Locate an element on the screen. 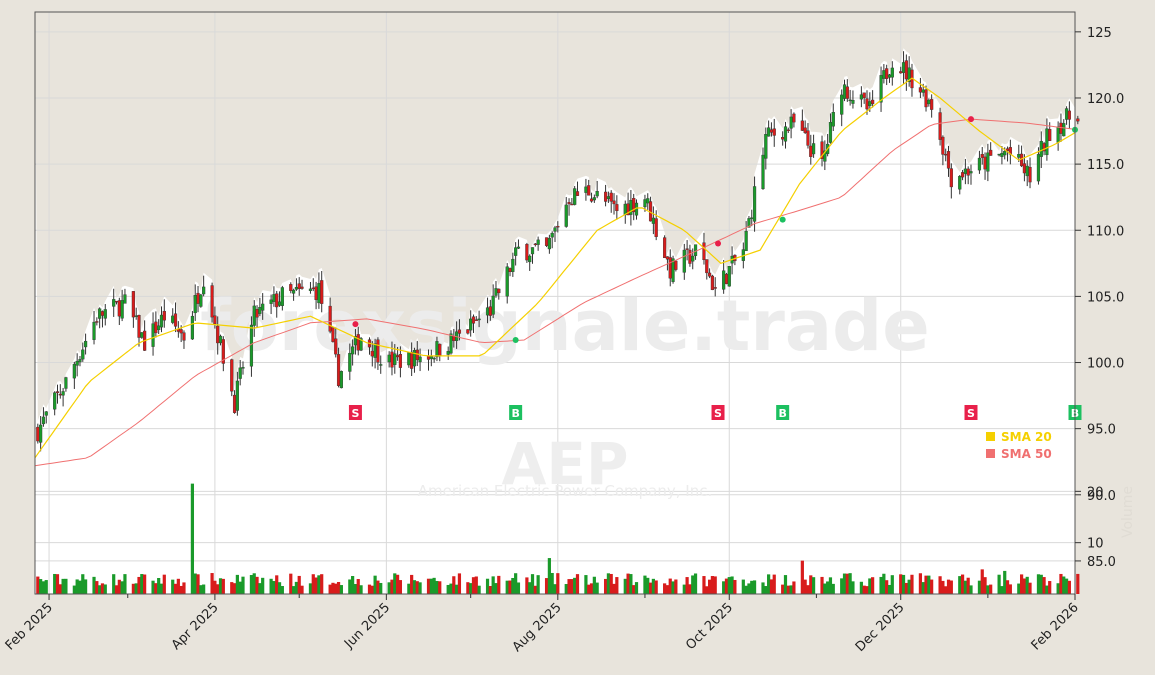  signal-label: B is located at coordinates (782, 413).